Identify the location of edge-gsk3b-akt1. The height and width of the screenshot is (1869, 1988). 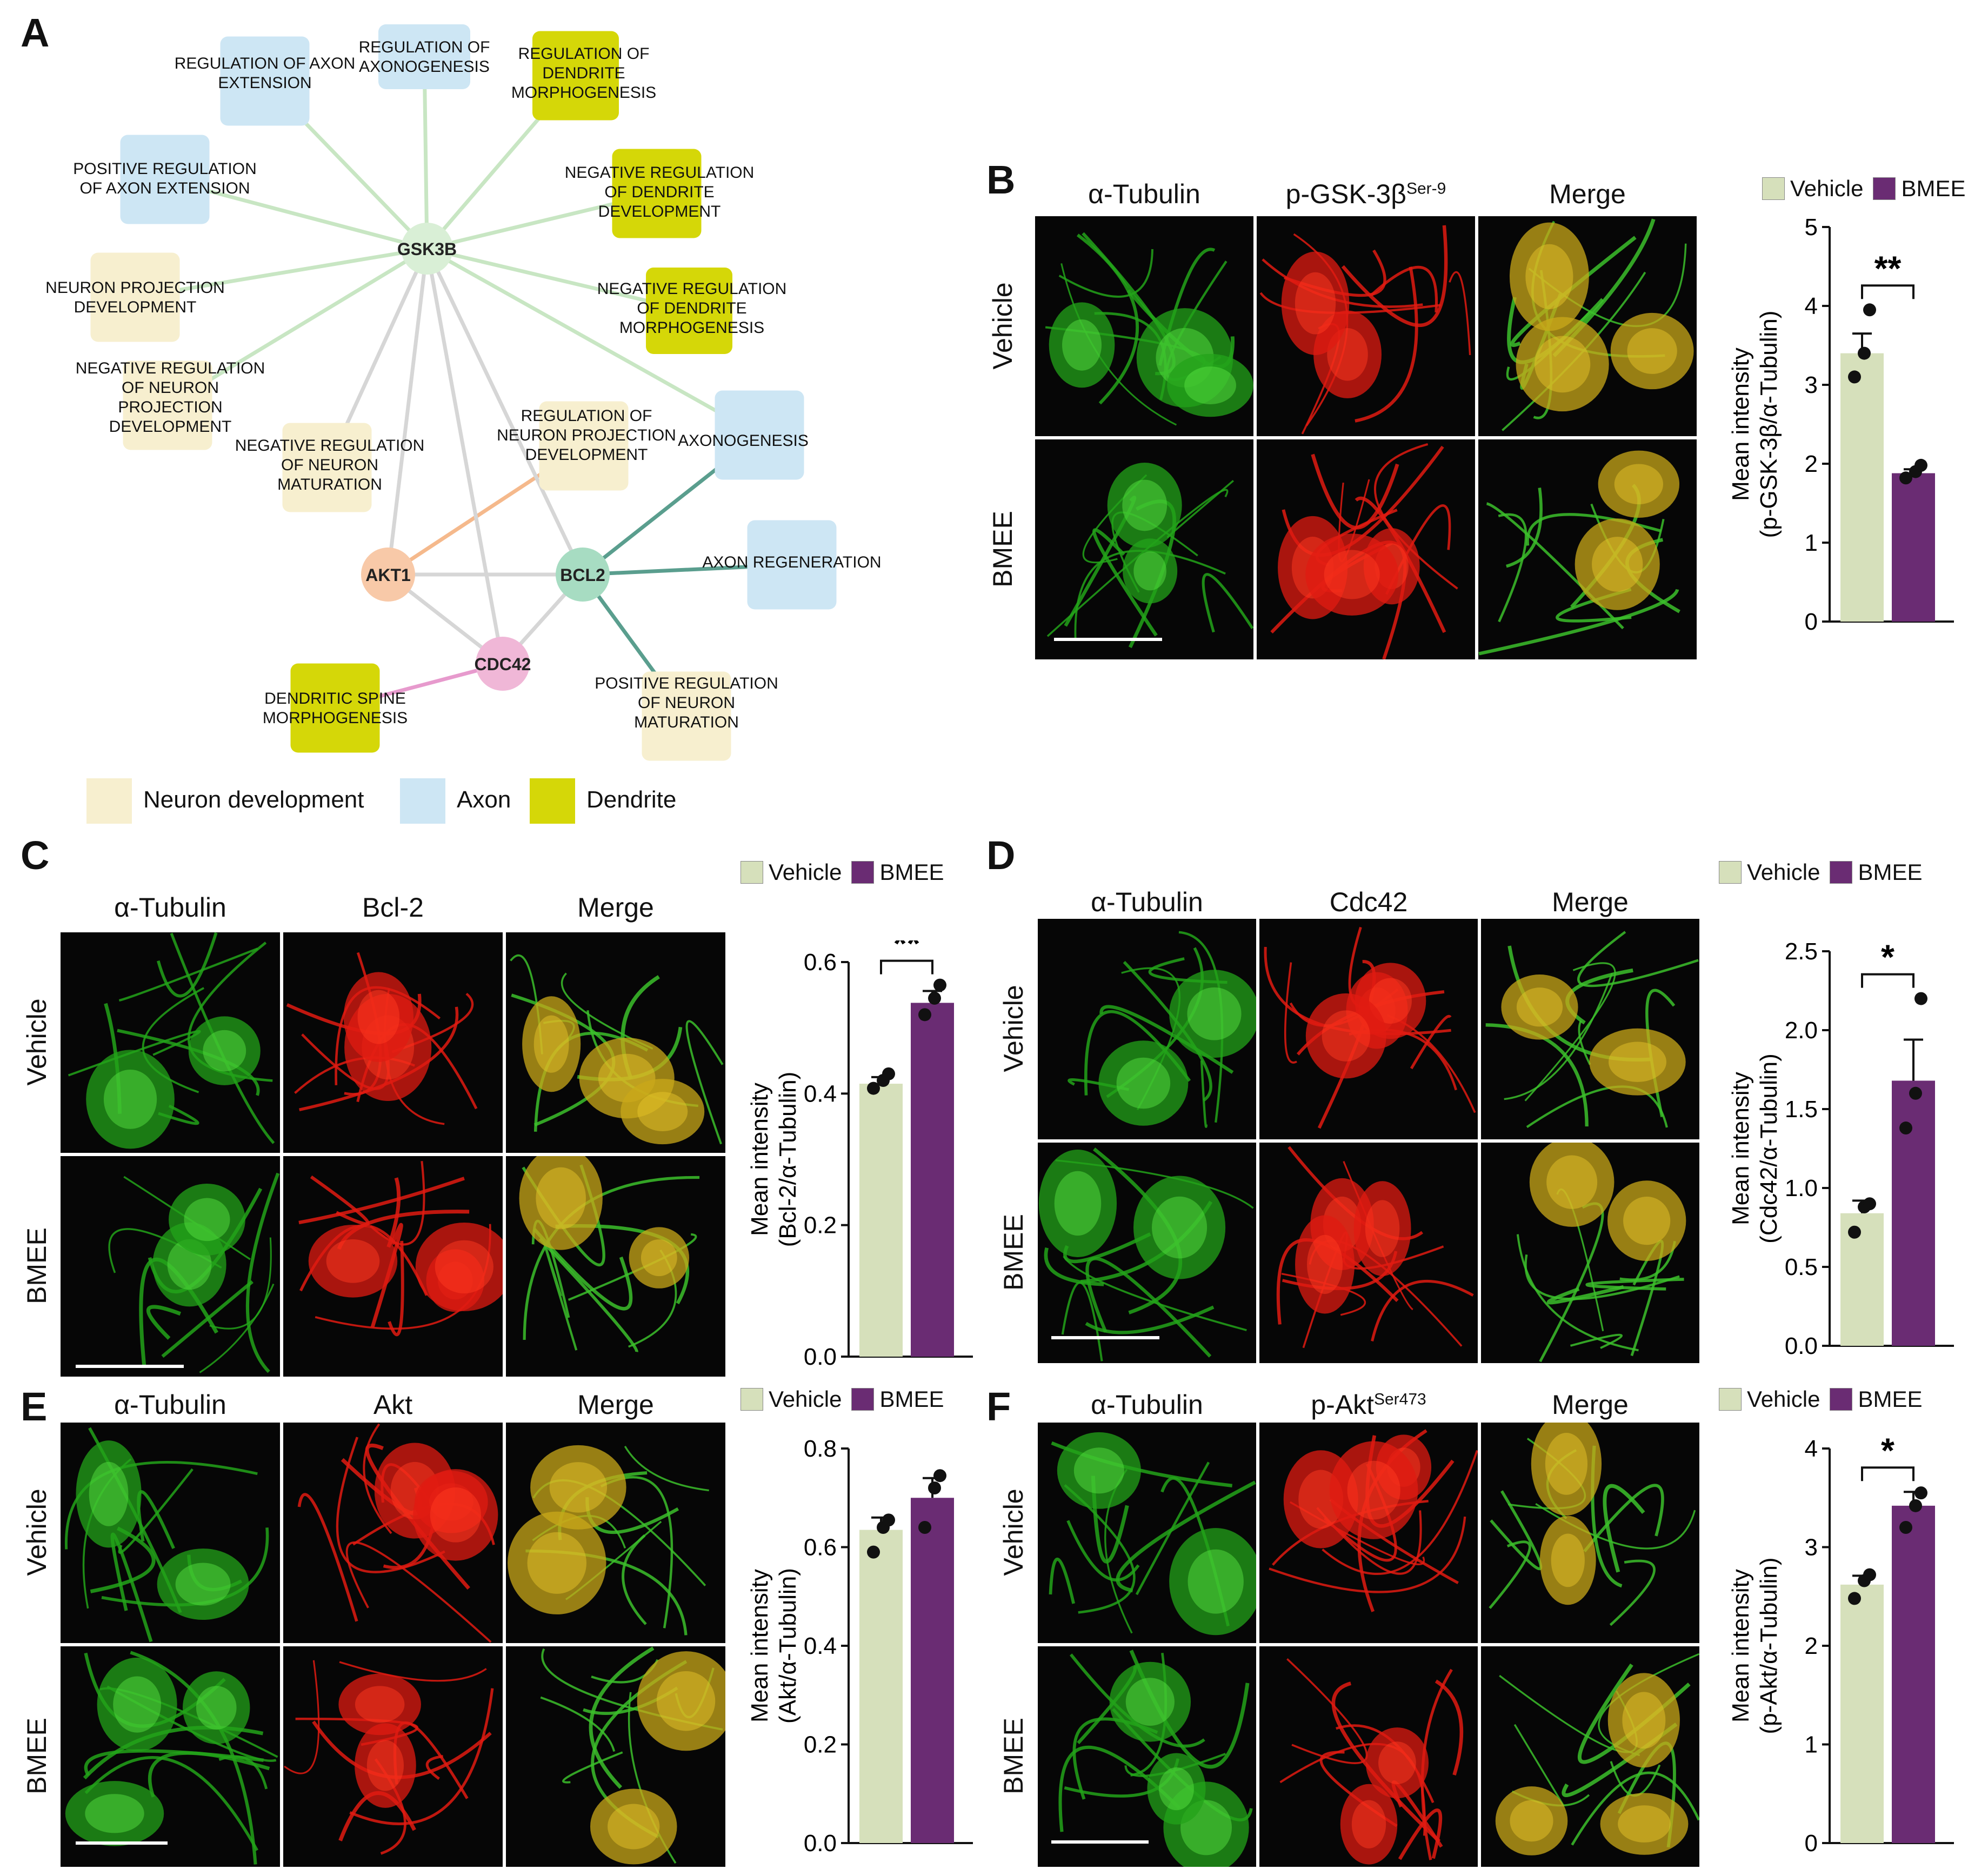
(407, 411).